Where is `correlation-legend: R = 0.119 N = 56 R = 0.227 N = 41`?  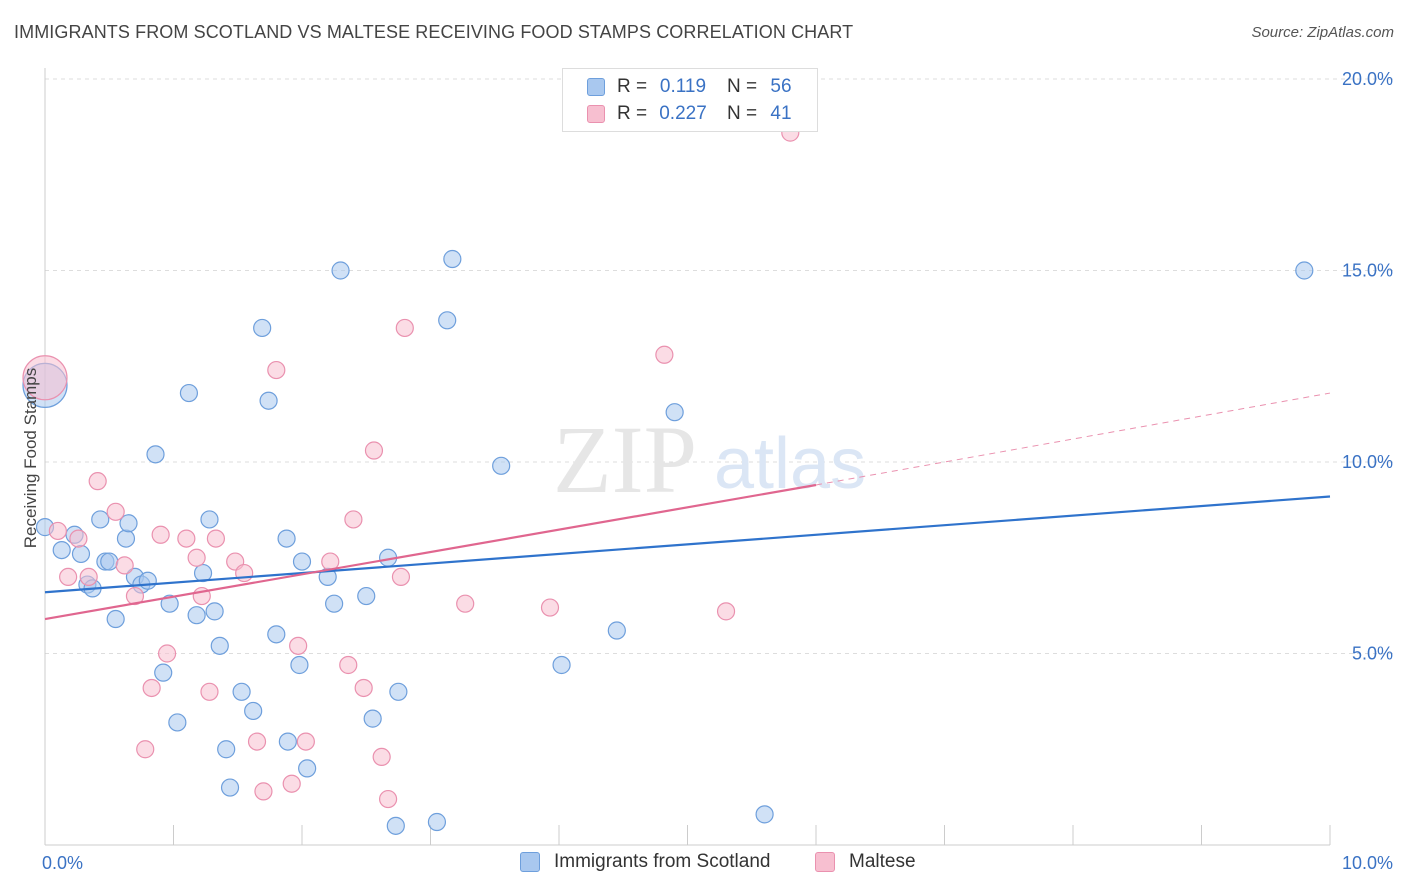 correlation-legend: R = 0.119 N = 56 R = 0.227 N = 41 is located at coordinates (690, 100).